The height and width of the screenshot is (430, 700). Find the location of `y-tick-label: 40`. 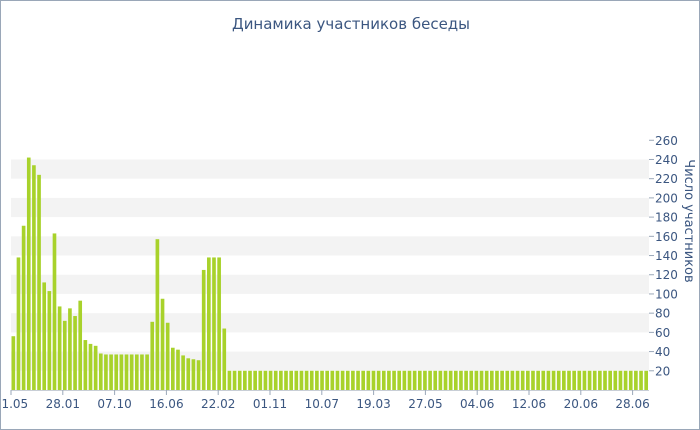

y-tick-label: 40 is located at coordinates (662, 352).